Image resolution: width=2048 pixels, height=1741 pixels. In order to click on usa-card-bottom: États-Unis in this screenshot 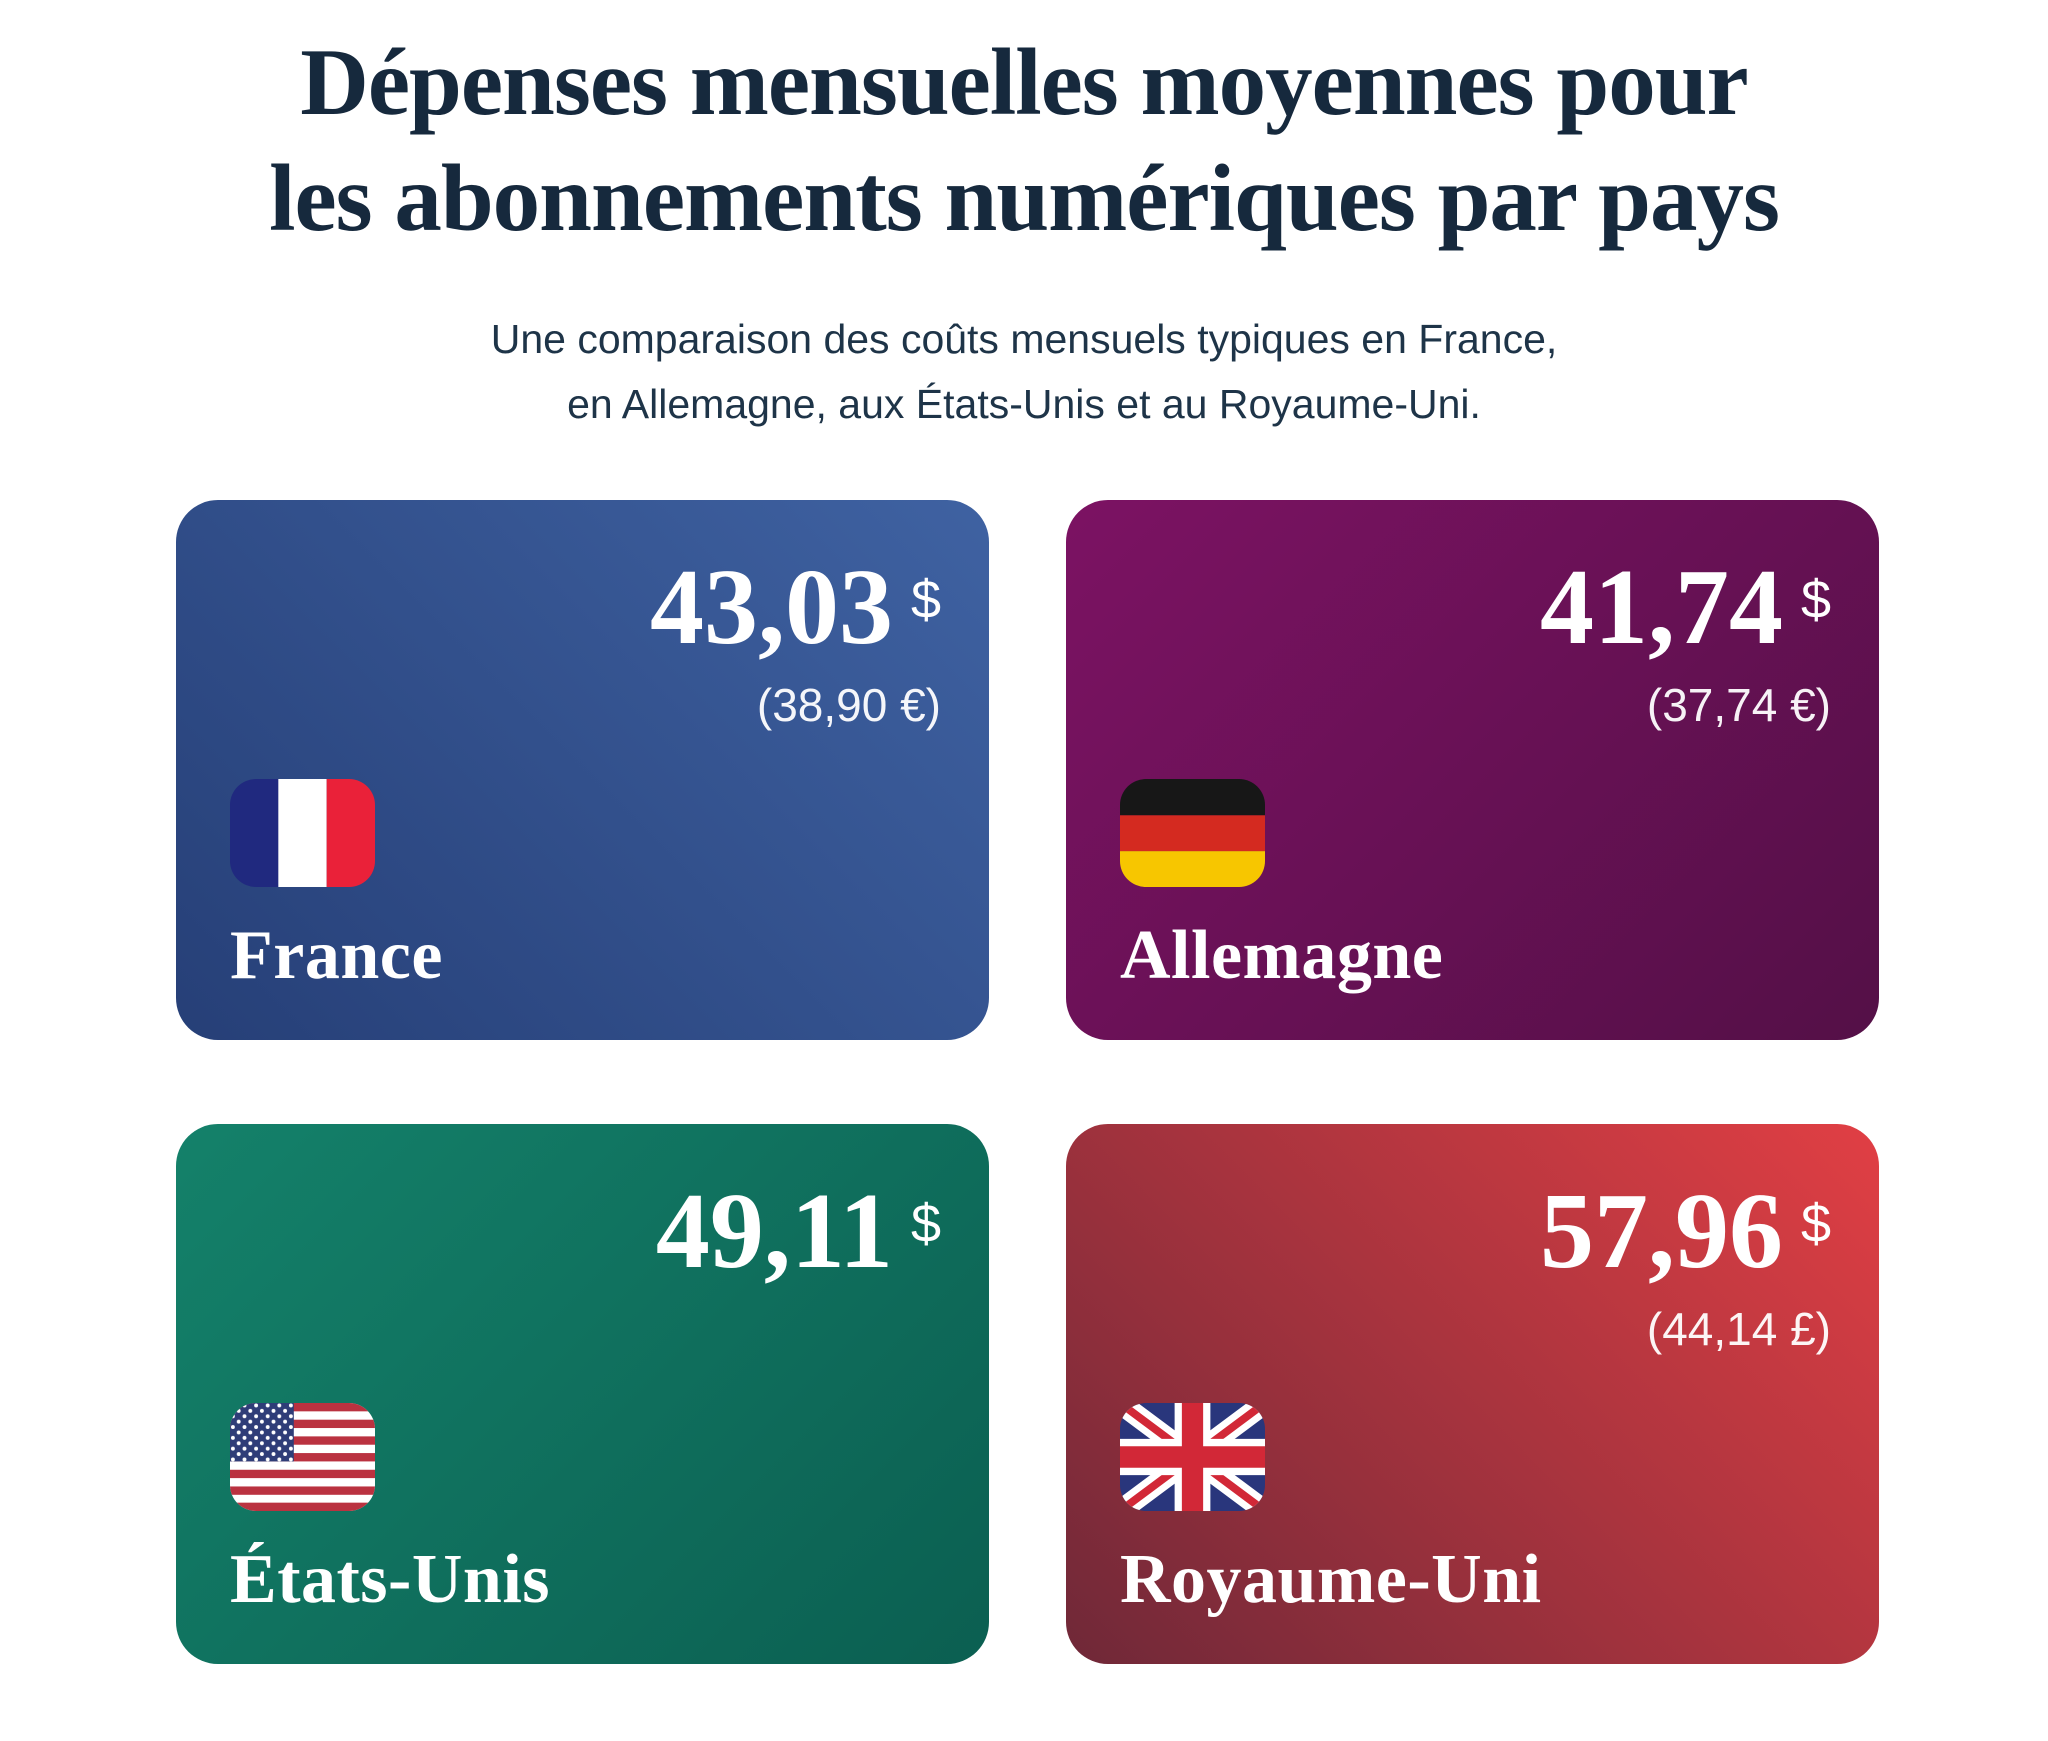, I will do `click(585, 1510)`.